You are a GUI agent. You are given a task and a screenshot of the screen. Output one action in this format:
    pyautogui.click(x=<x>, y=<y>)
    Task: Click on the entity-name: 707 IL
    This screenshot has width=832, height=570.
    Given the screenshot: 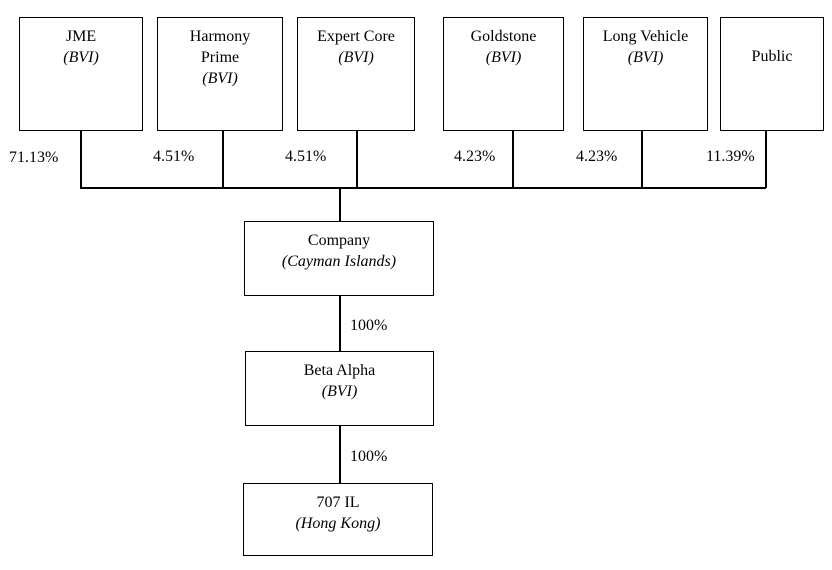 What is the action you would take?
    pyautogui.click(x=338, y=502)
    